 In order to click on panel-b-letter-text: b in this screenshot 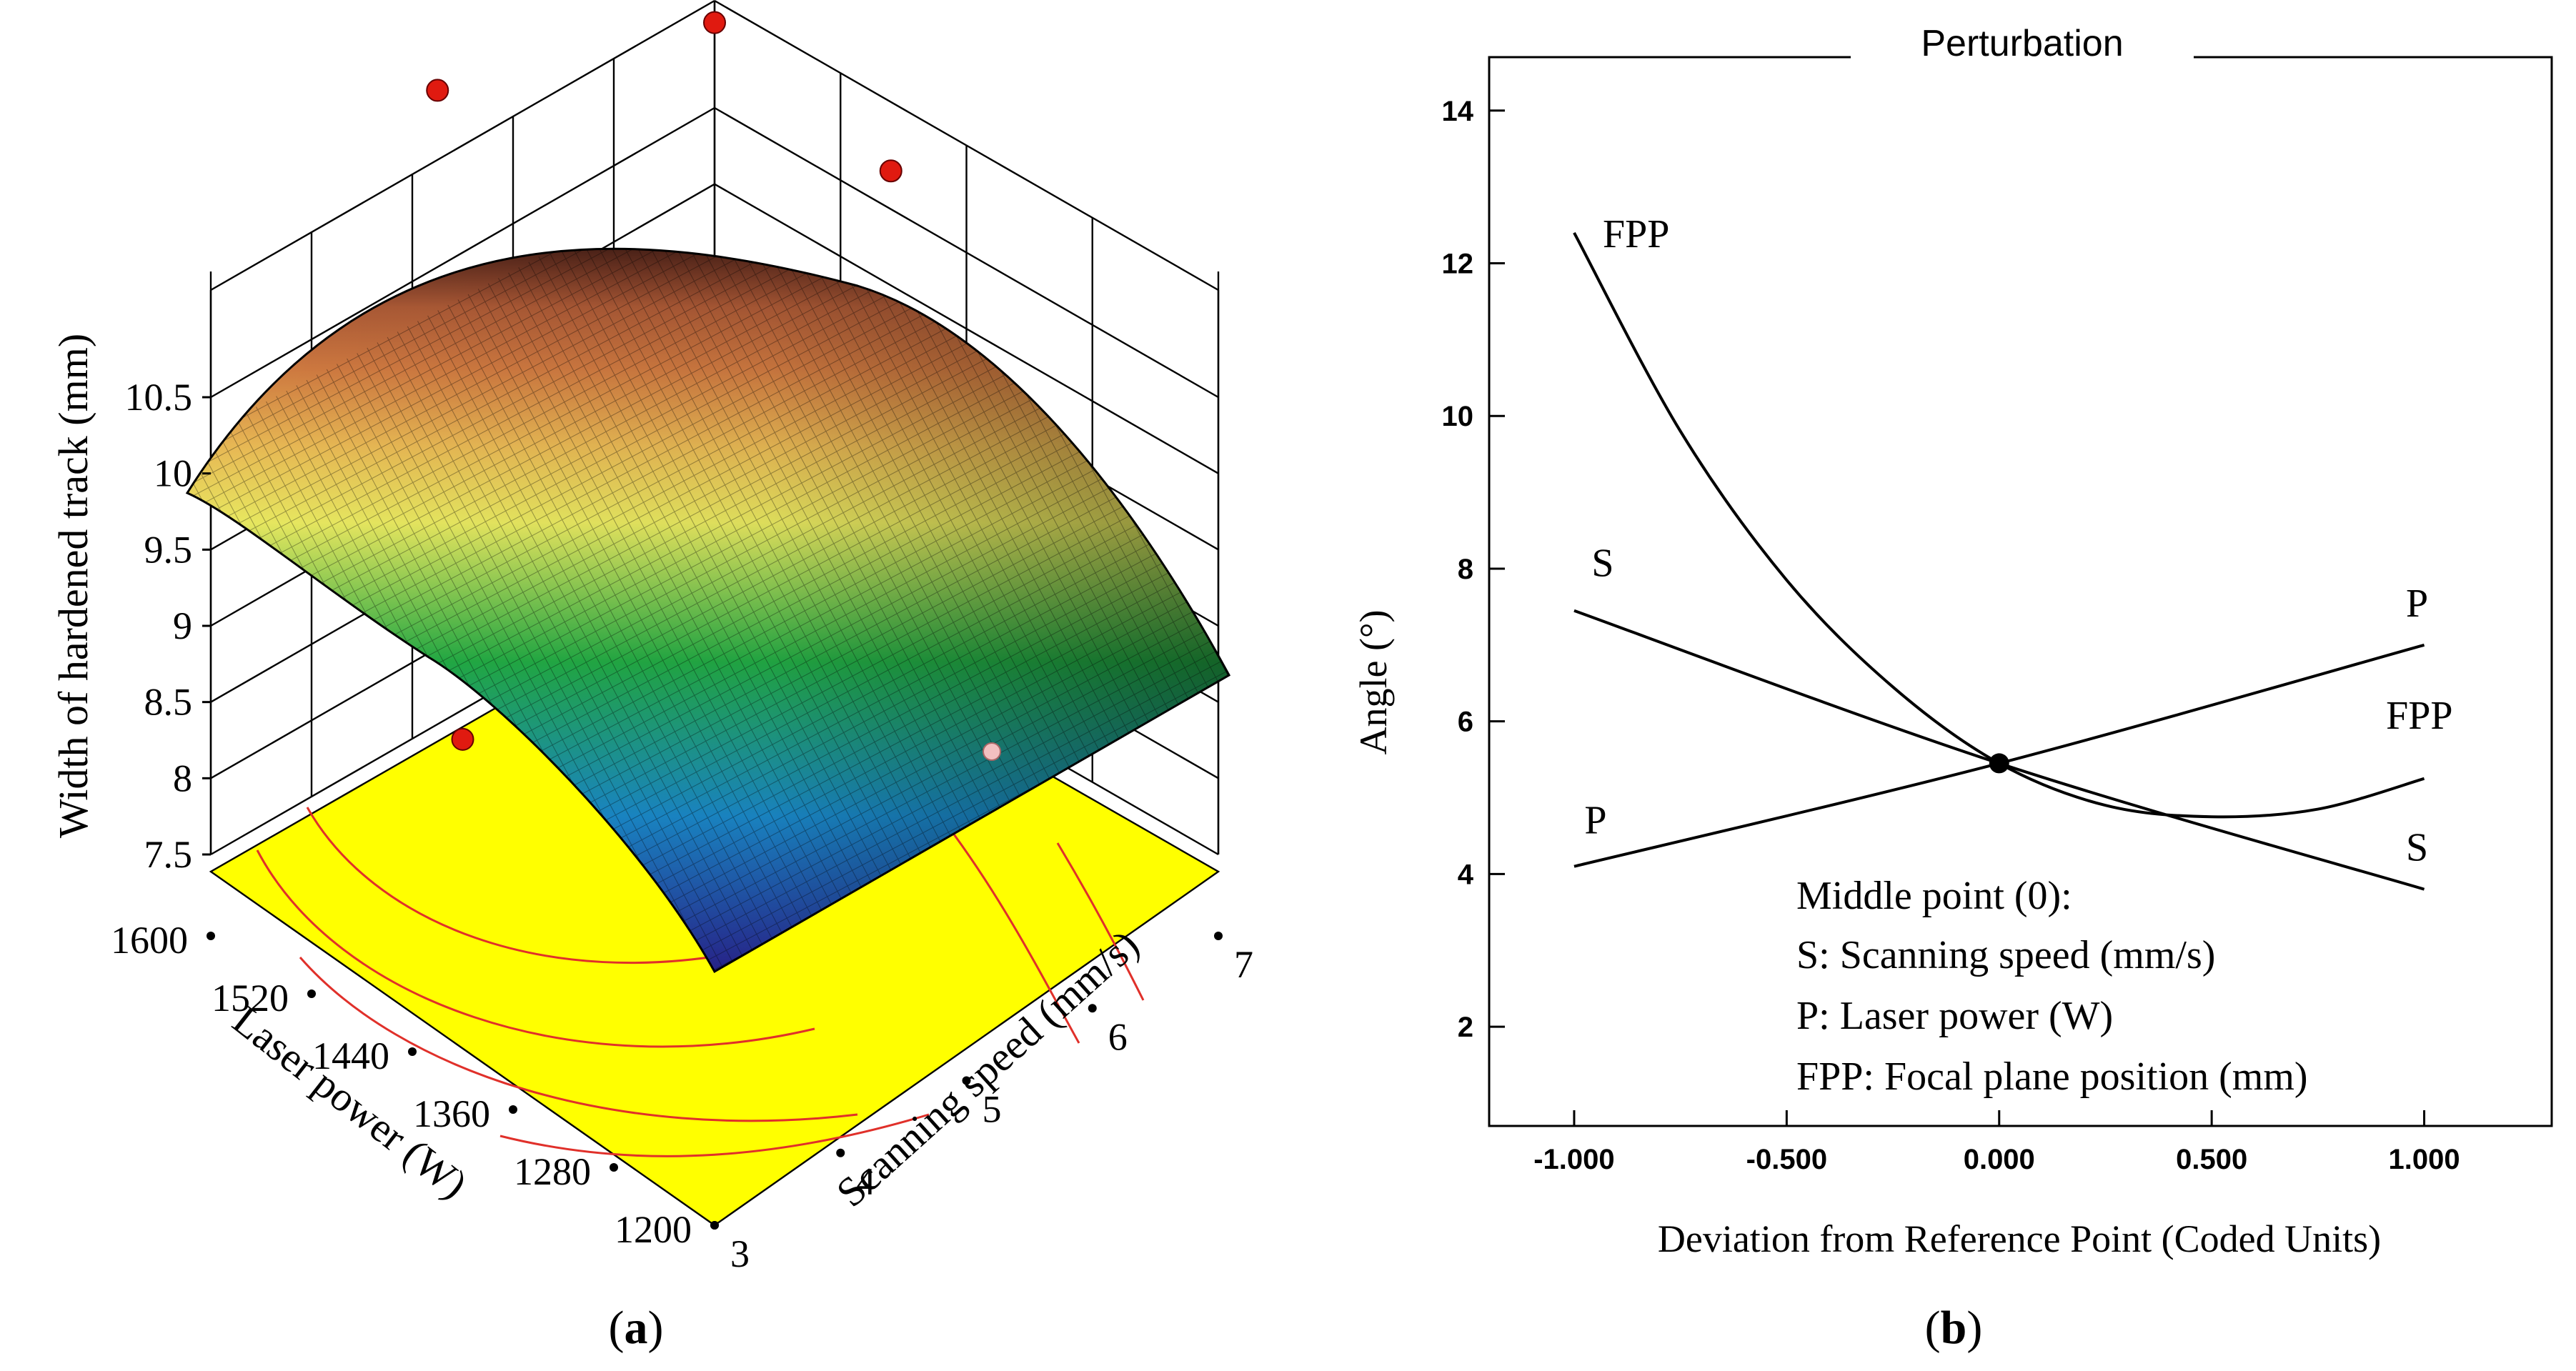, I will do `click(1954, 1328)`.